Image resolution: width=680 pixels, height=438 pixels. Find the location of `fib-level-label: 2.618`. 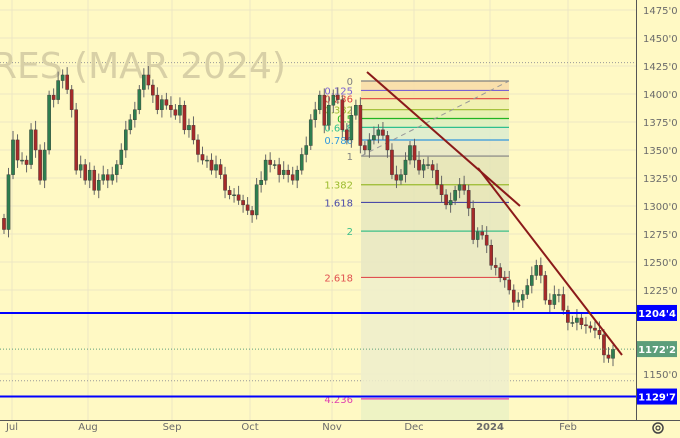

fib-level-label: 2.618 is located at coordinates (338, 278).